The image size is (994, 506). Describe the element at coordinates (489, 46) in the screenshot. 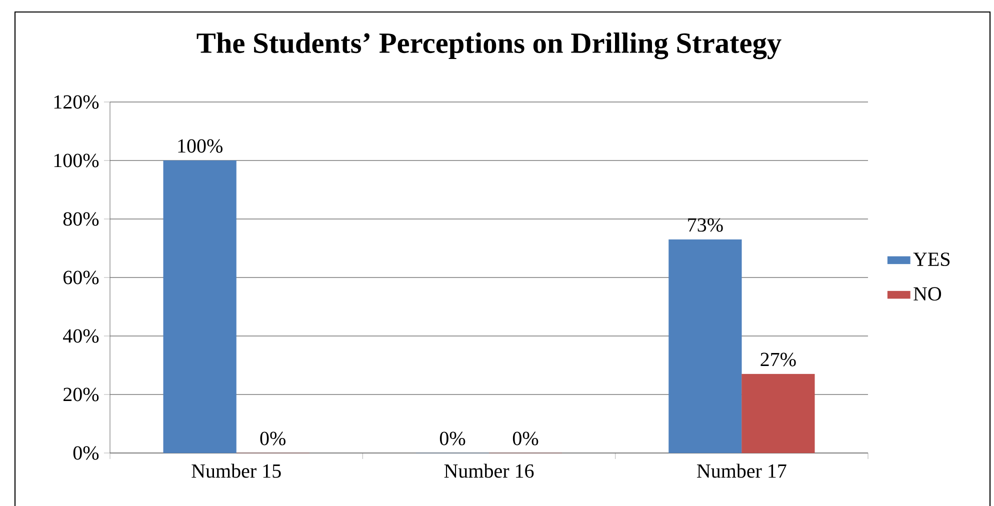

I see `chart-title: The Students’ Perceptions on Drilling Strategy` at that location.